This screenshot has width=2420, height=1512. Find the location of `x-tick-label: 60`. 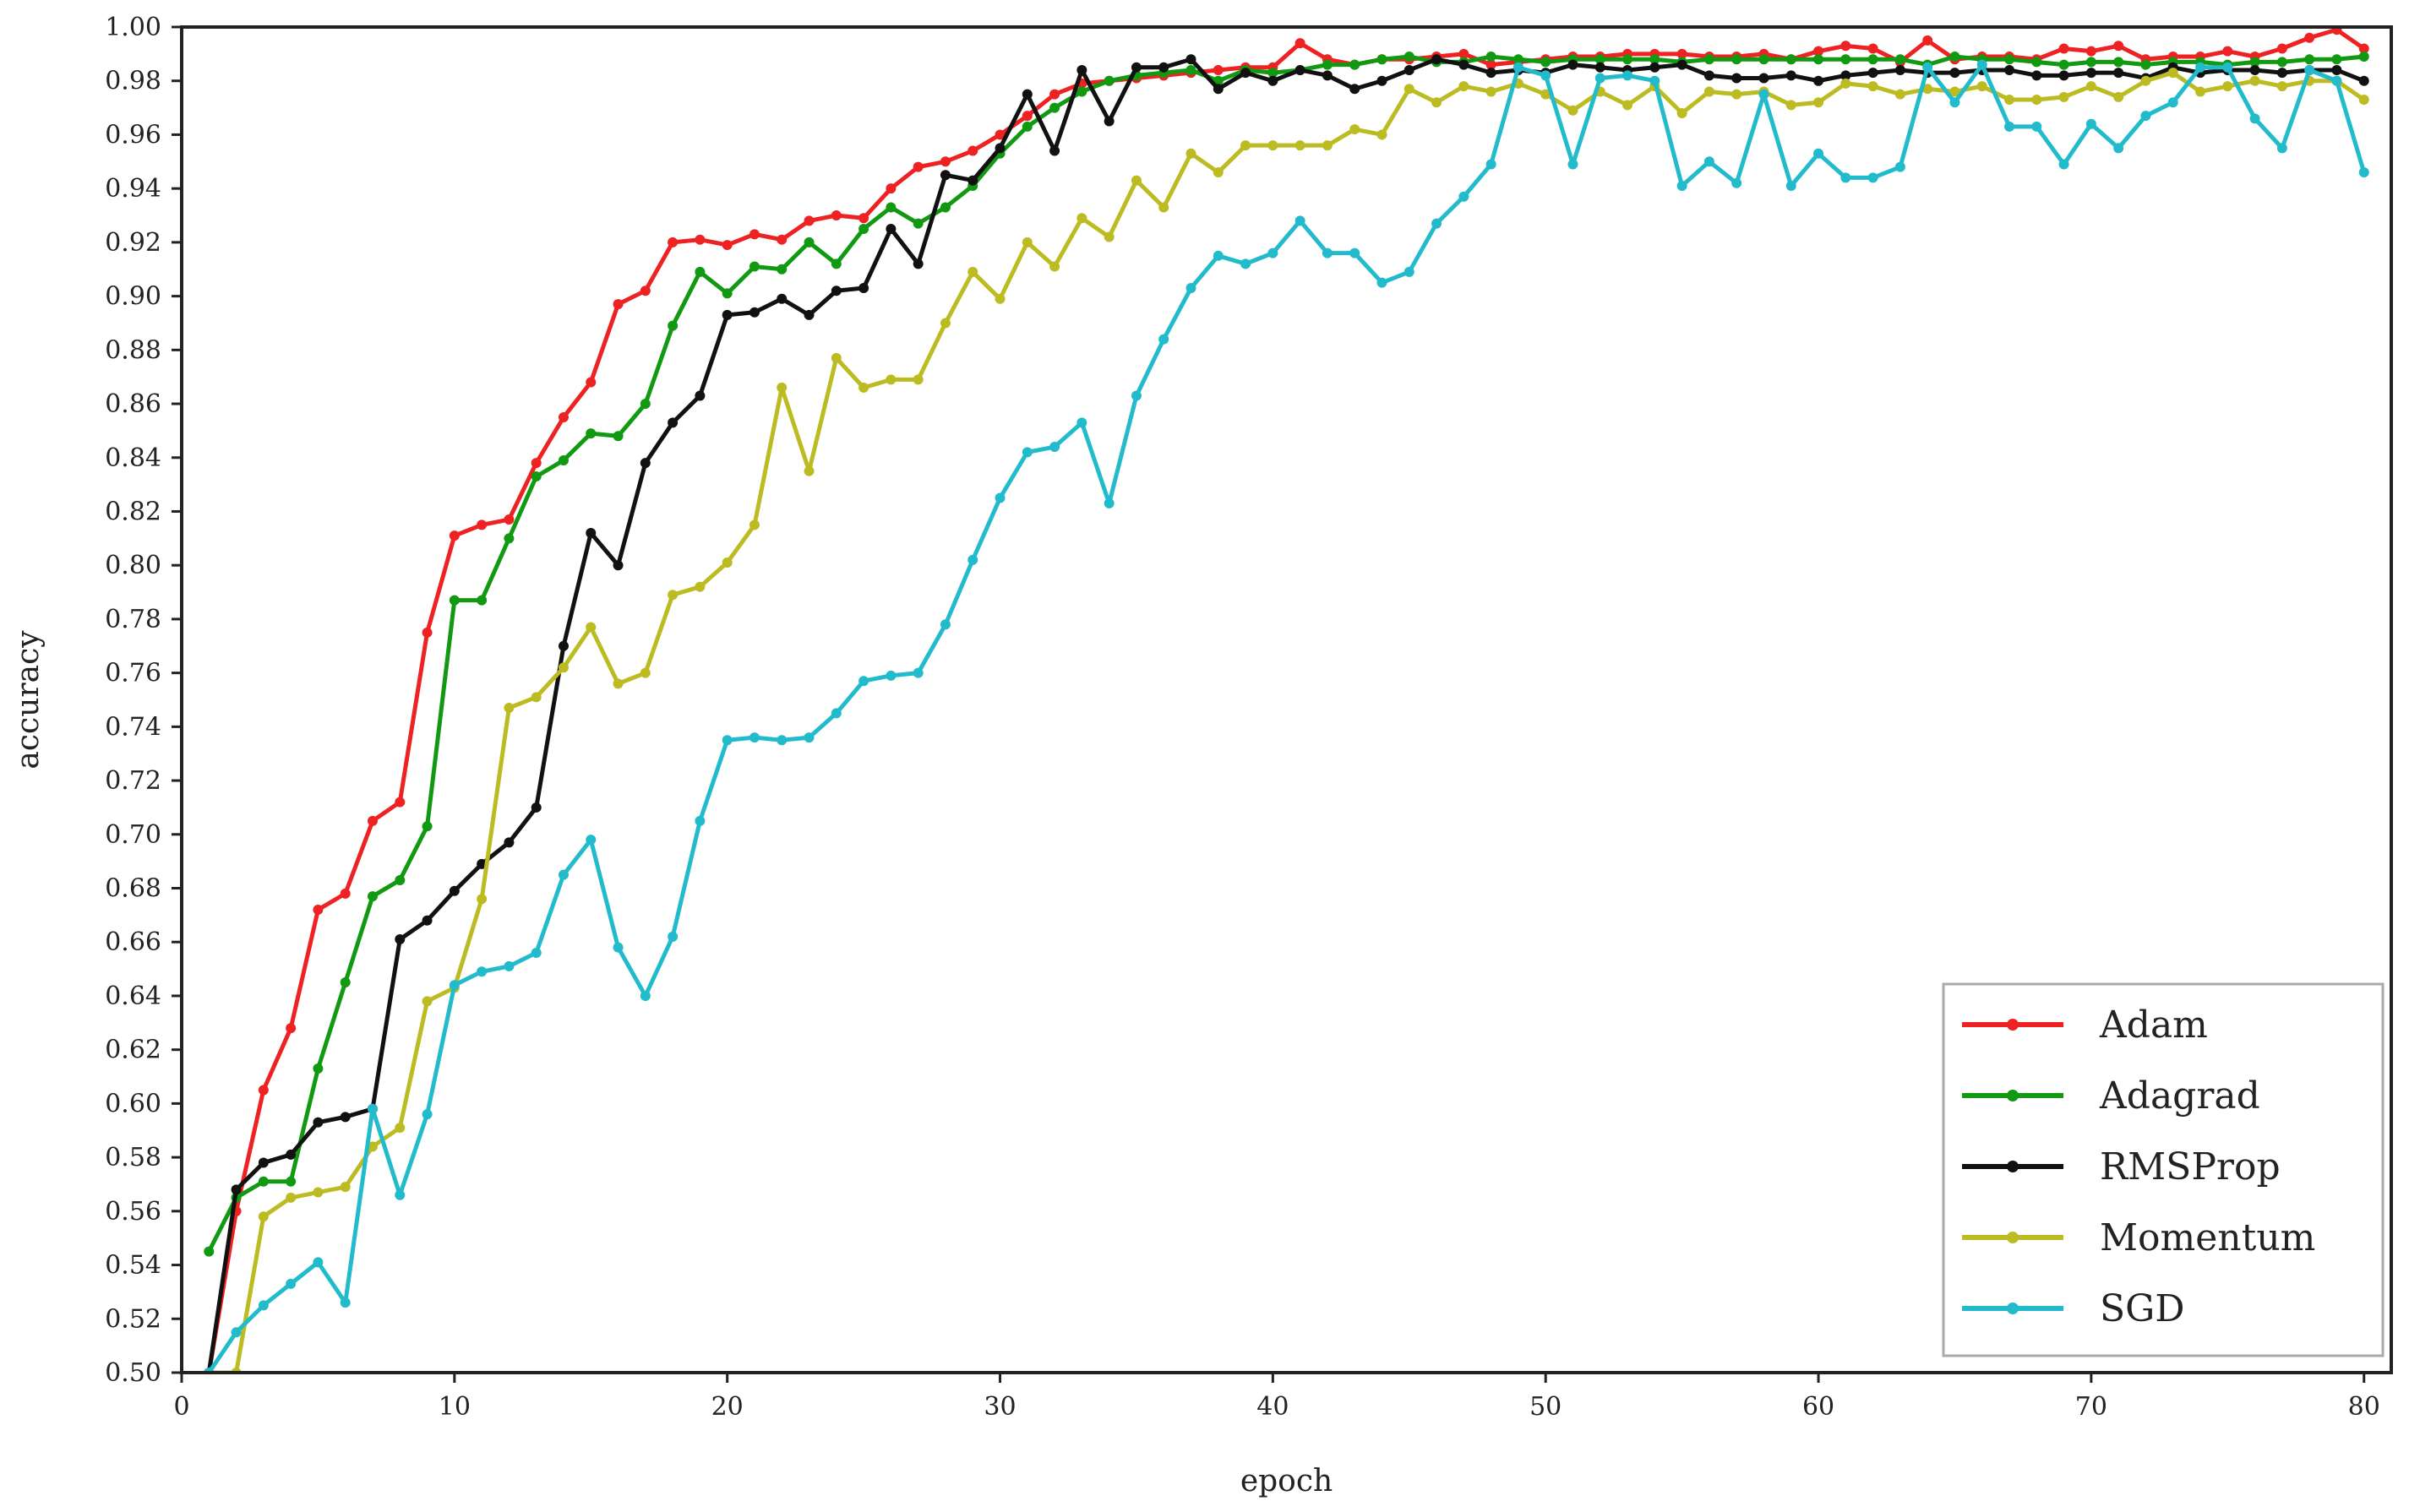

x-tick-label: 60 is located at coordinates (1818, 1407).